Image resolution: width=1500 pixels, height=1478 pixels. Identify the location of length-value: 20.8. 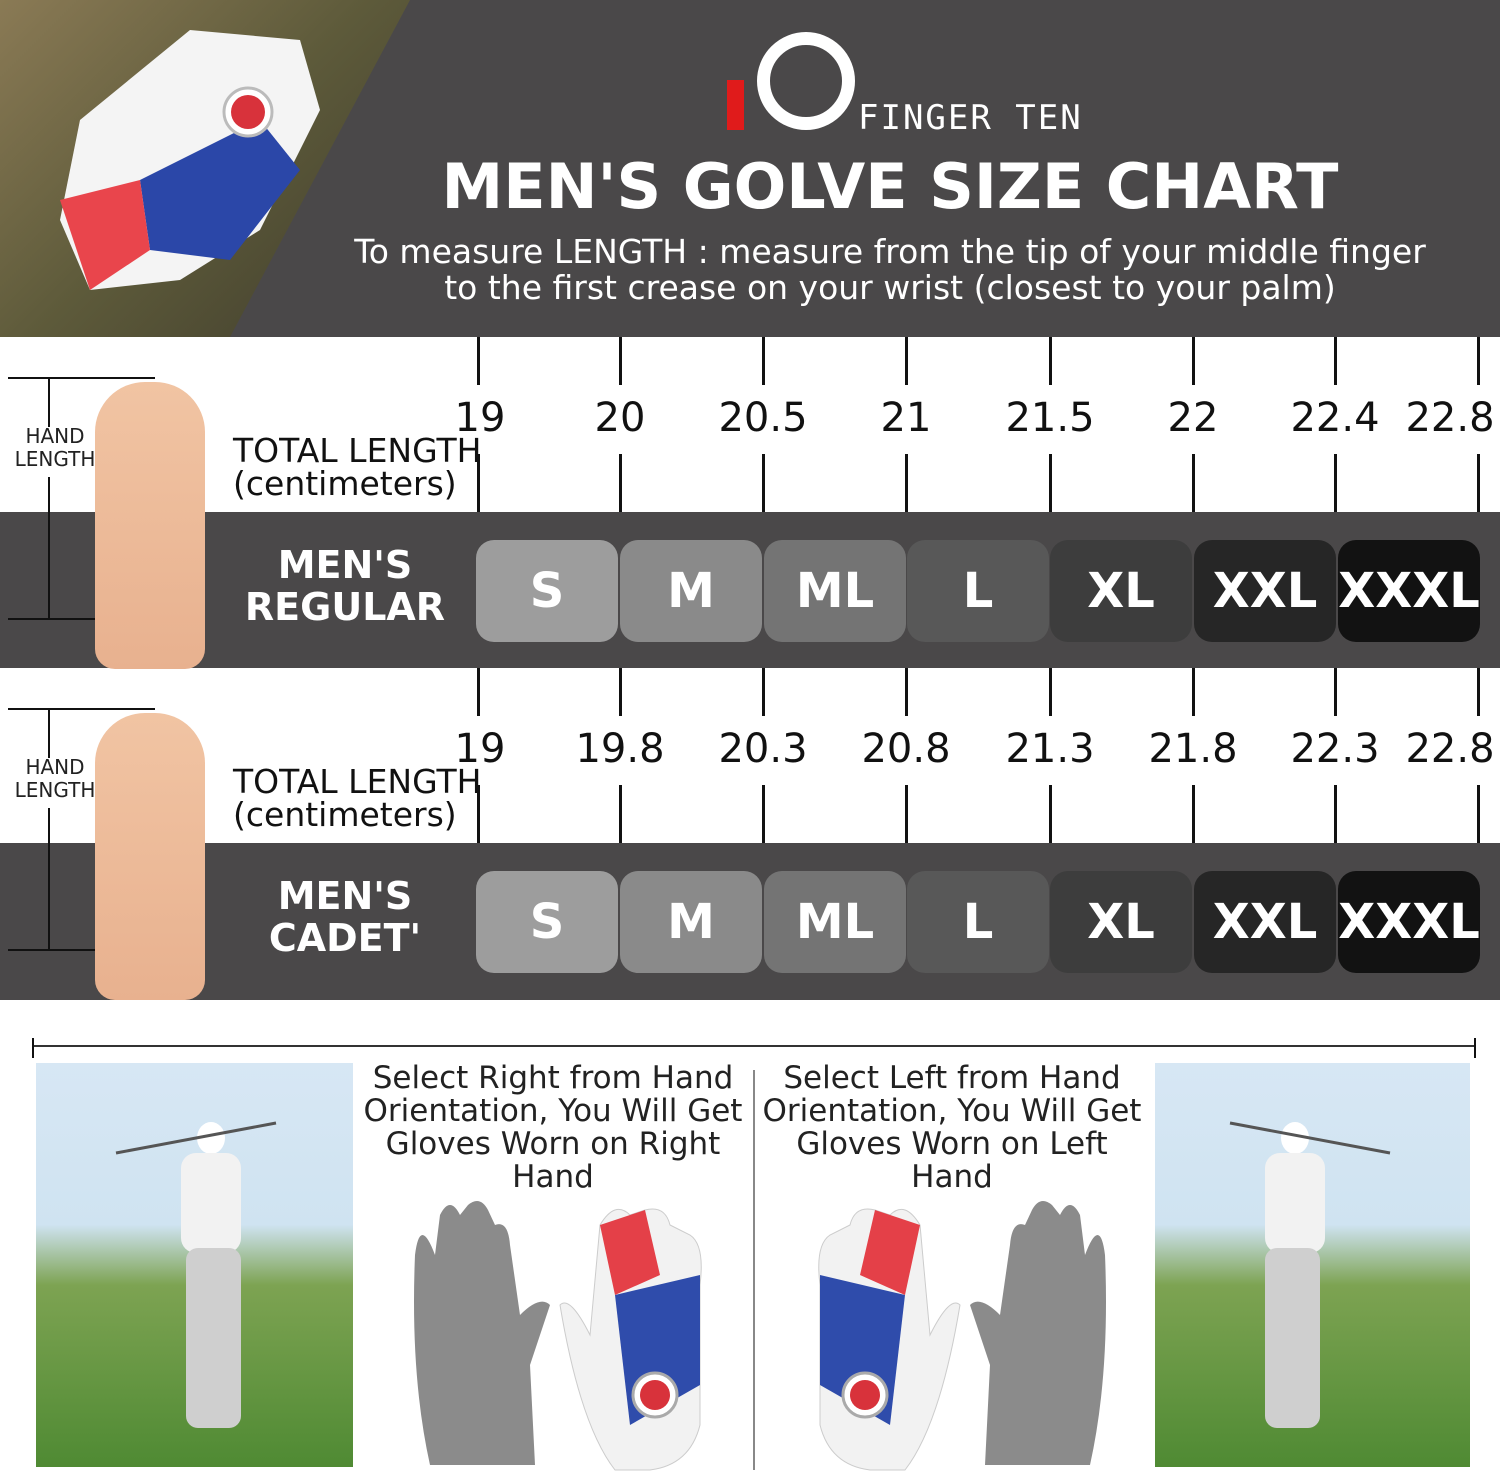
(906, 749).